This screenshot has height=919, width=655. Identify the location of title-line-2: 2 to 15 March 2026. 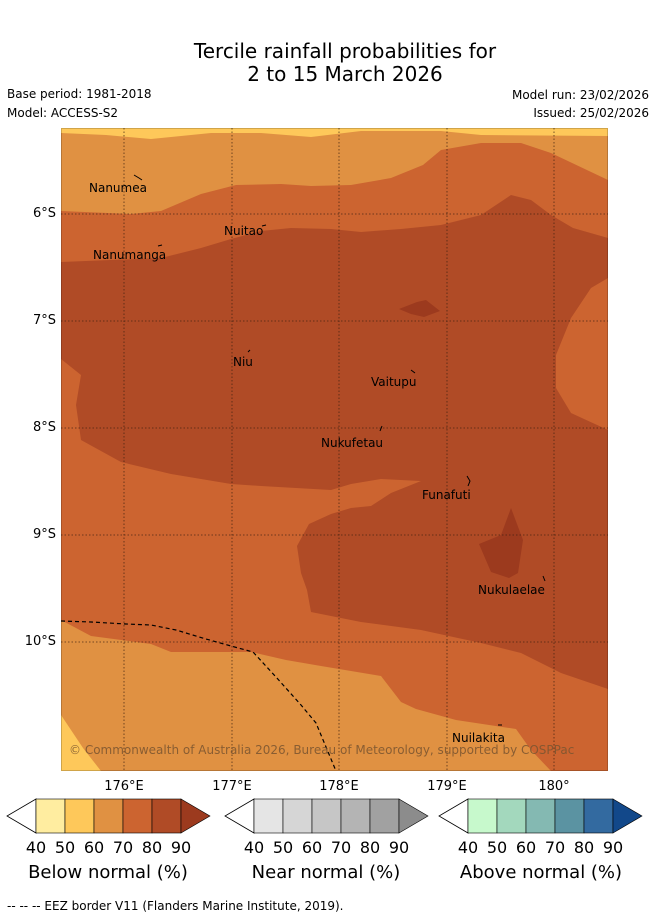
(345, 74).